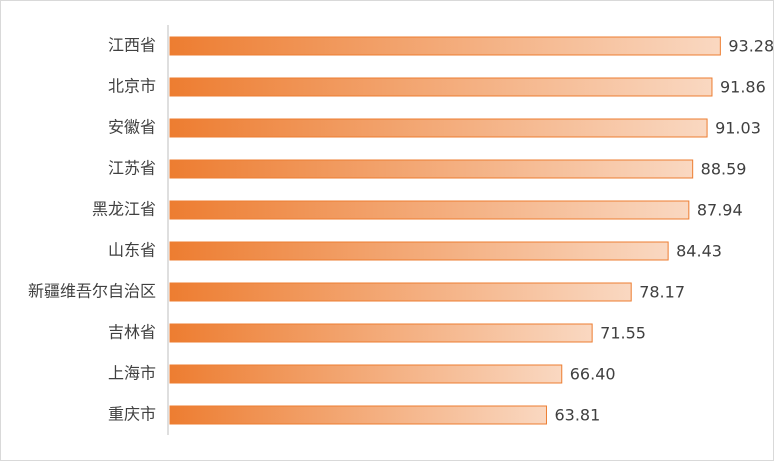  What do you see at coordinates (132, 332) in the screenshot?
I see `y-tick-label: 吉林省` at bounding box center [132, 332].